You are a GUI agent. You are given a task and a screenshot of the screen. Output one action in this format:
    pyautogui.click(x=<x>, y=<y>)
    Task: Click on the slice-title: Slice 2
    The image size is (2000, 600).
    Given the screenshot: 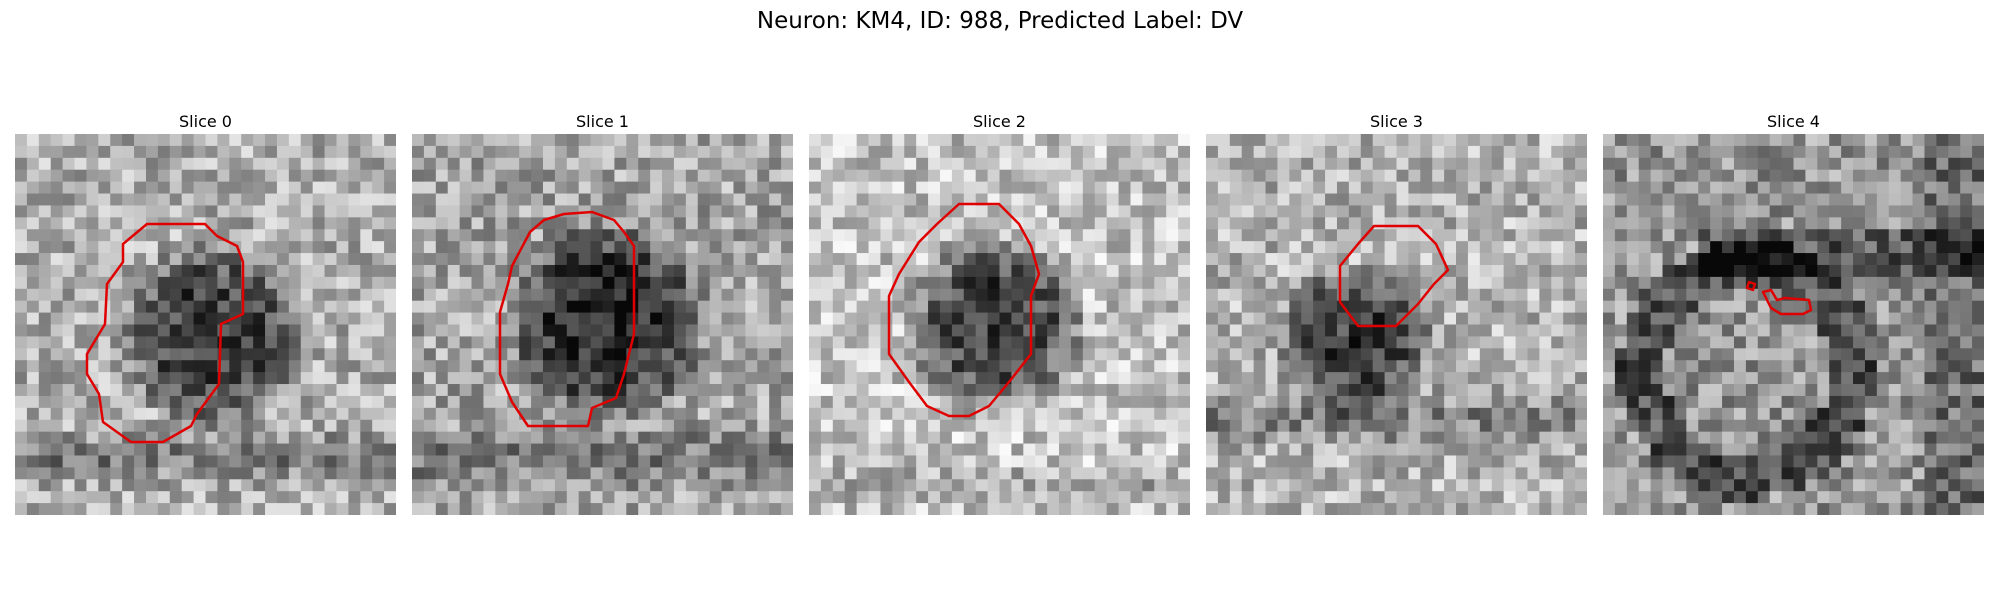 What is the action you would take?
    pyautogui.click(x=999, y=121)
    